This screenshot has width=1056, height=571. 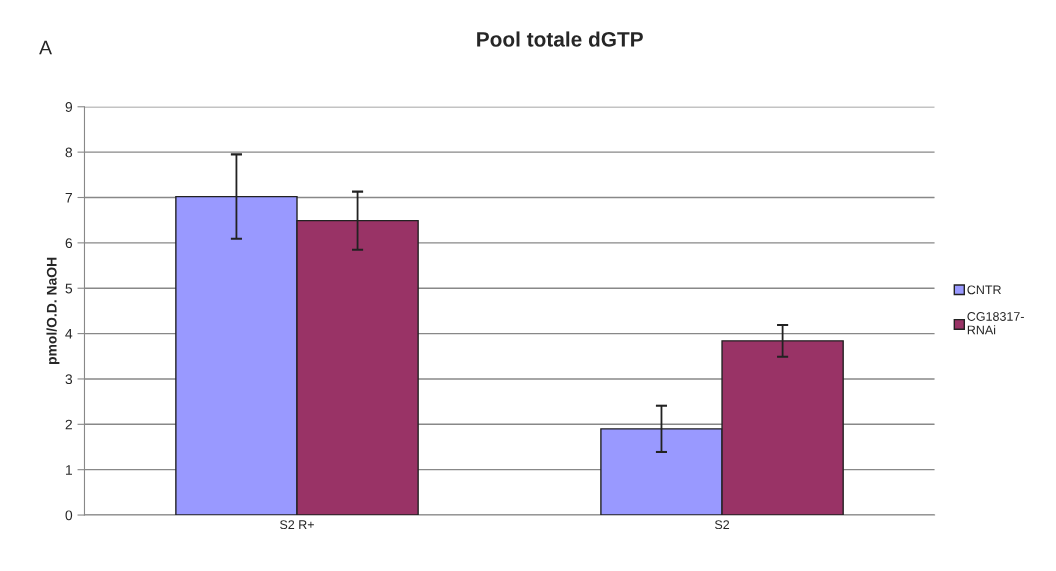 What do you see at coordinates (69, 515) in the screenshot?
I see `y-tick-label: 0` at bounding box center [69, 515].